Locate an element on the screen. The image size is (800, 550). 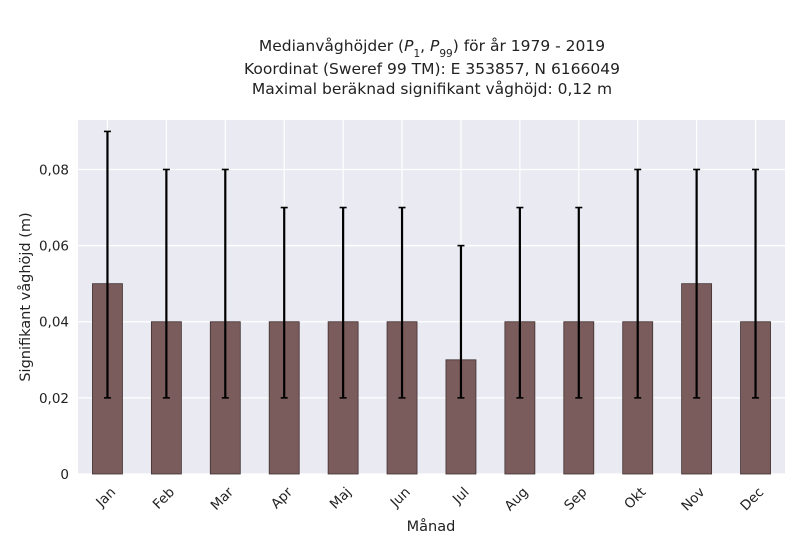
error-bar-aug is located at coordinates (520, 302).